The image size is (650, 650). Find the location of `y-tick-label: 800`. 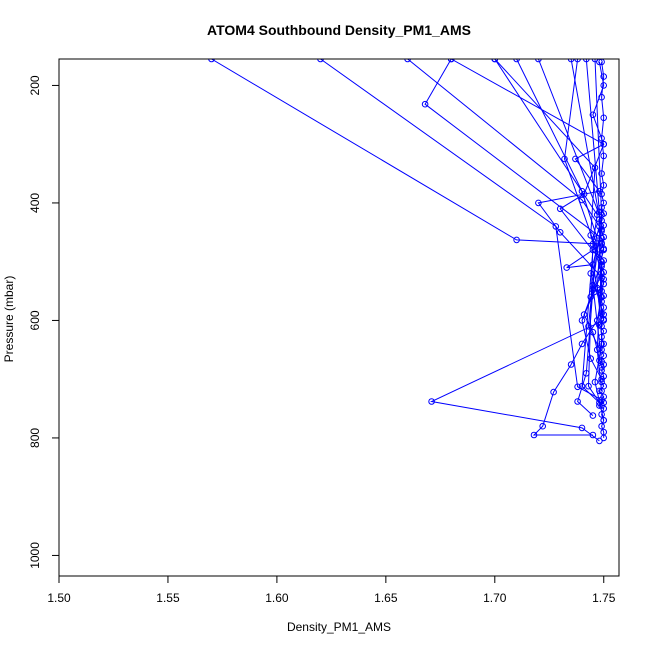

y-tick-label: 800 is located at coordinates (35, 438).